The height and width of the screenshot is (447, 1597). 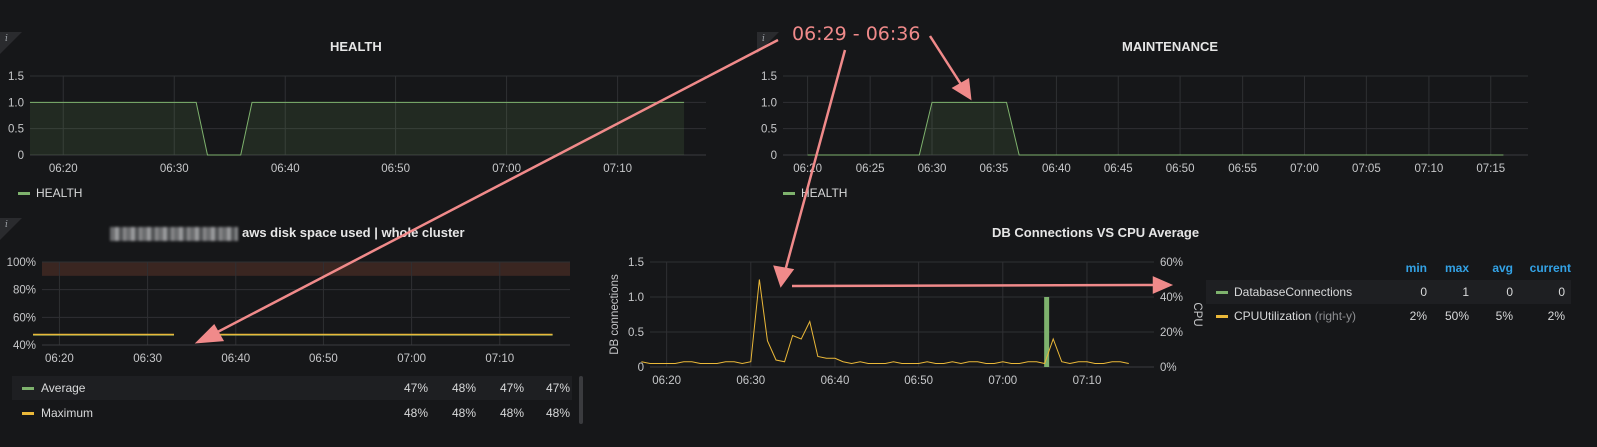 I want to click on panel-title: MAINTENANCE, so click(x=1170, y=46).